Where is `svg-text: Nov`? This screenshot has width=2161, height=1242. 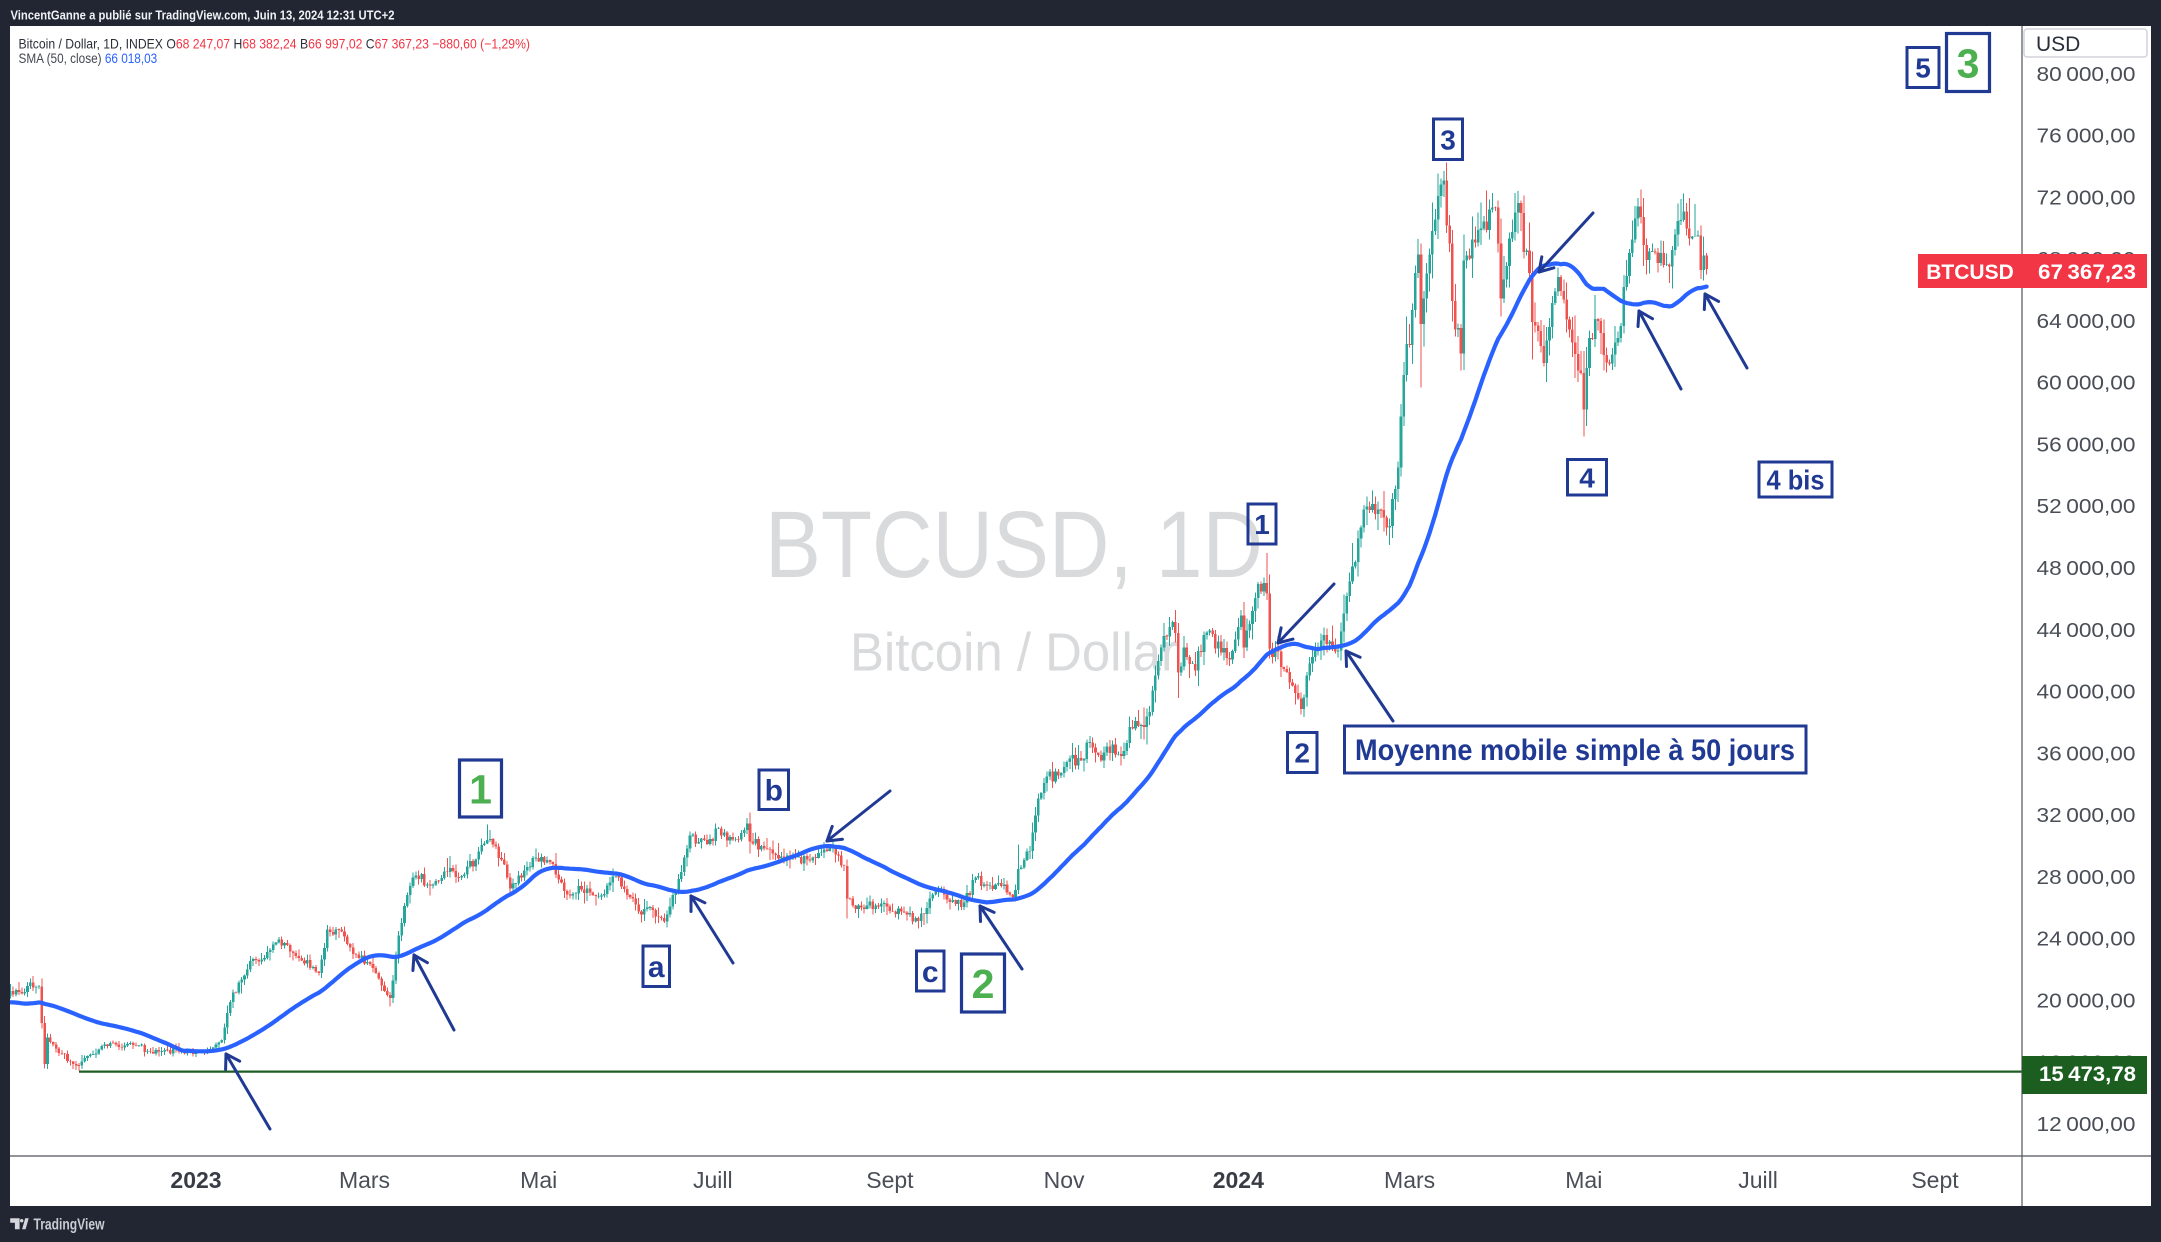
svg-text: Nov is located at coordinates (1064, 1180).